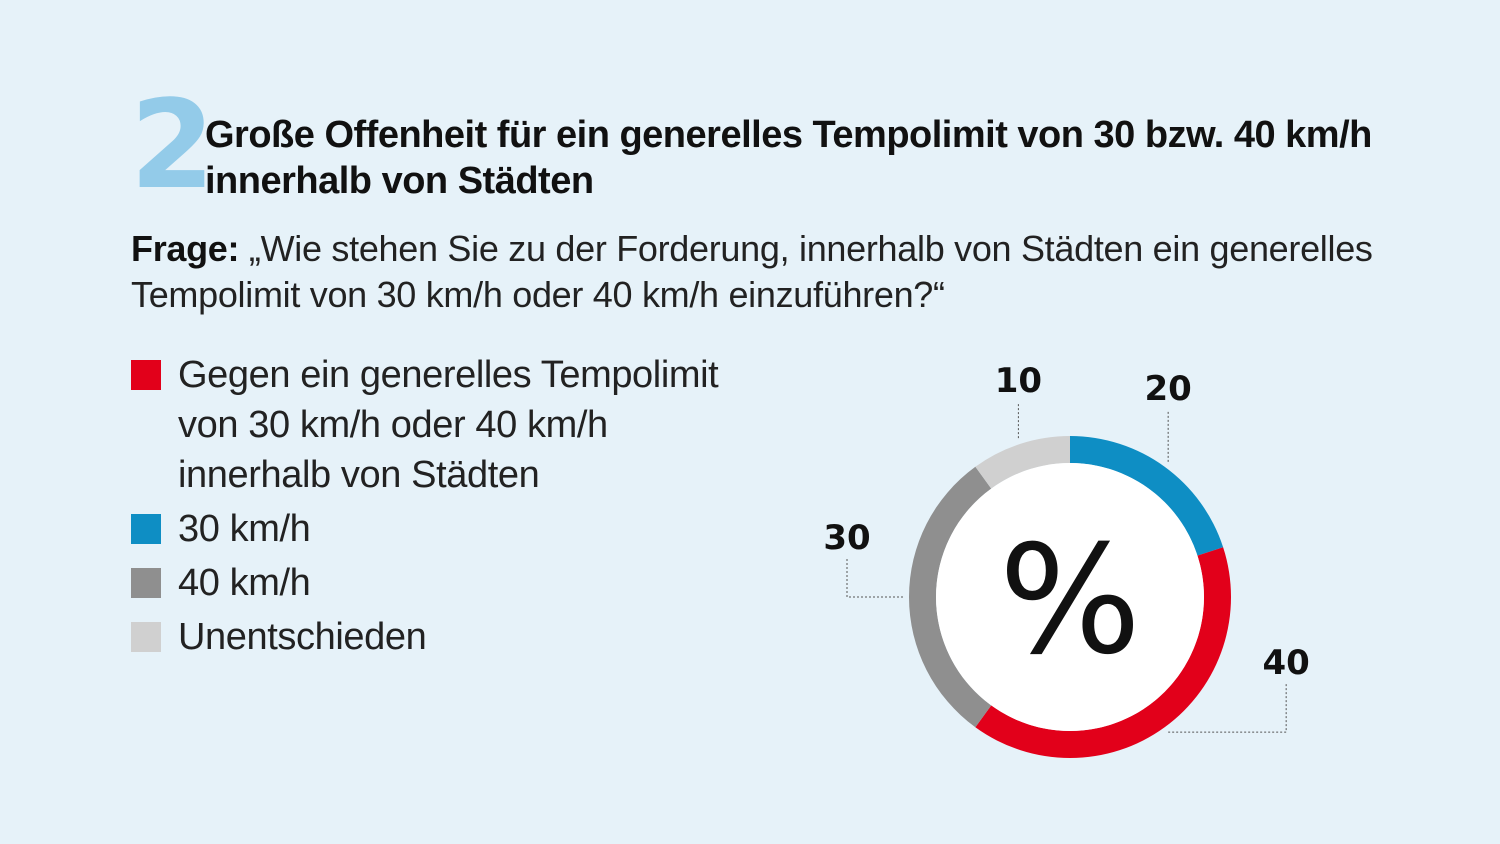 This screenshot has width=1500, height=844. Describe the element at coordinates (441, 637) in the screenshot. I see `legend-item-unentschieden: Unentschieden` at that location.